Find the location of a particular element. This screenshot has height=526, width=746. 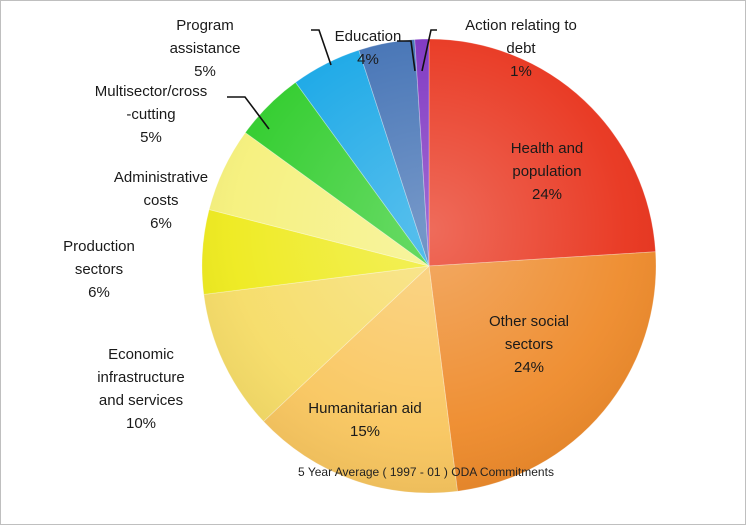

slice-label: Action relating to debt 1% is located at coordinates (521, 48).